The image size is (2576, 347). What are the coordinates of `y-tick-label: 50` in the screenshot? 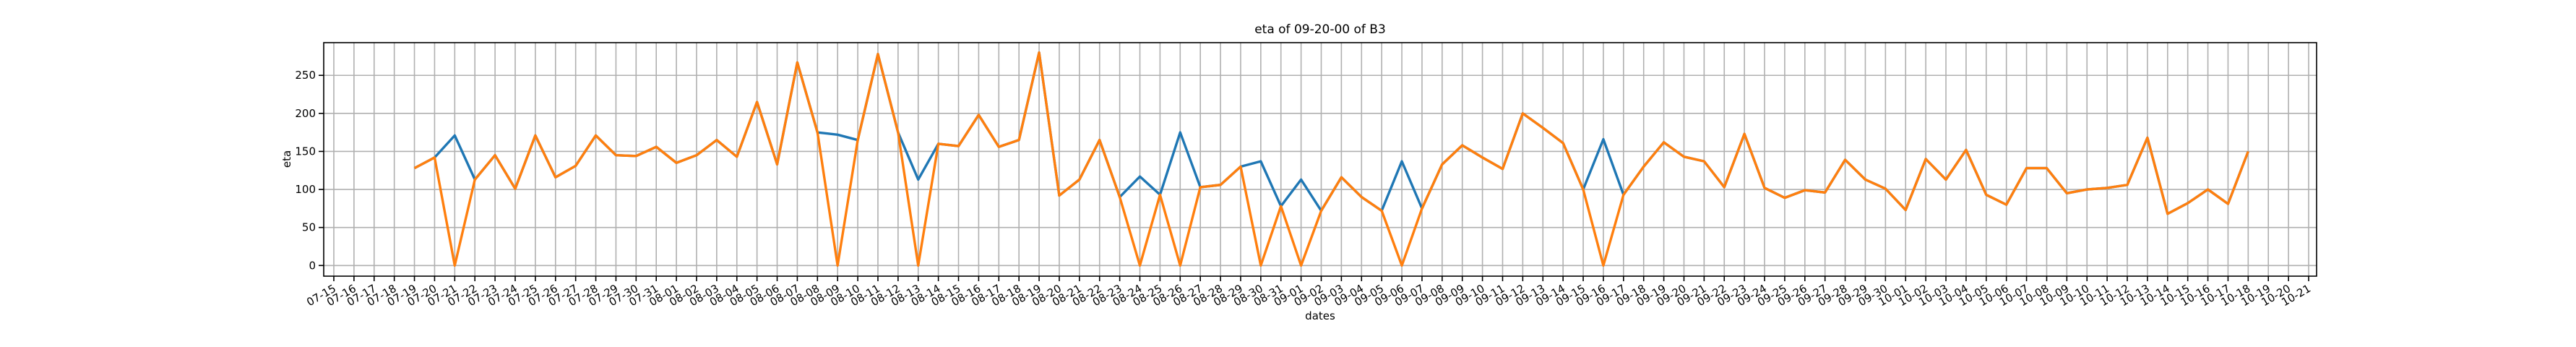 It's located at (309, 227).